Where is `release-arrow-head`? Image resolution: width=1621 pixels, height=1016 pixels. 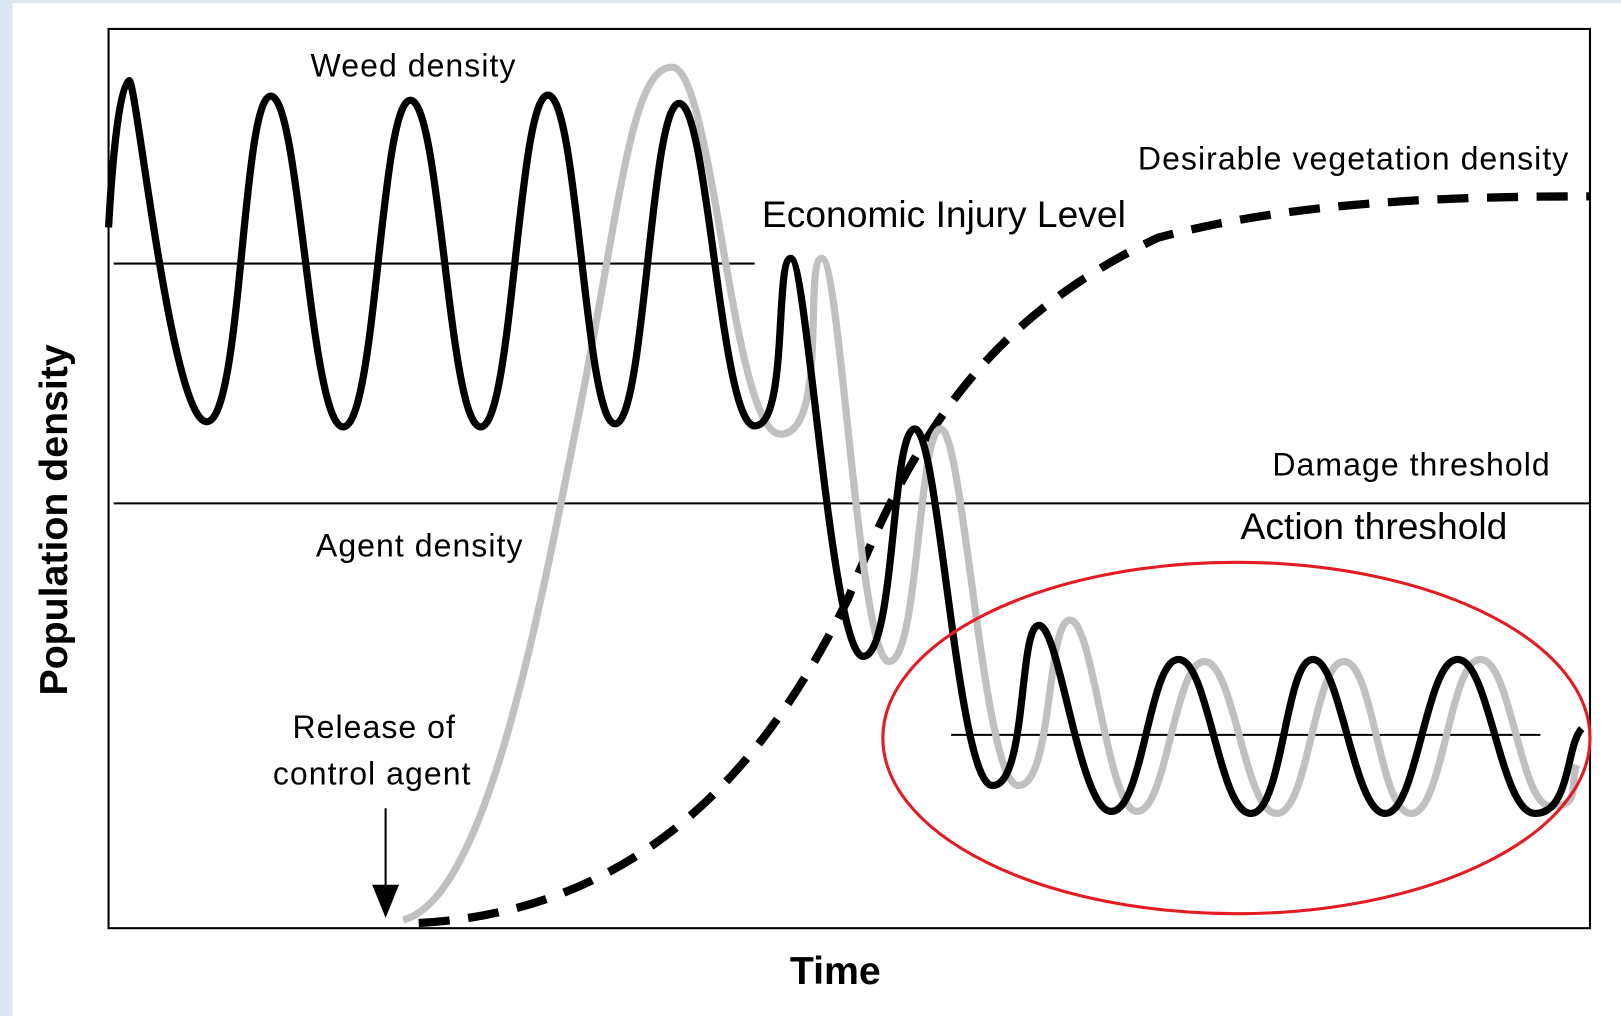 release-arrow-head is located at coordinates (386, 901).